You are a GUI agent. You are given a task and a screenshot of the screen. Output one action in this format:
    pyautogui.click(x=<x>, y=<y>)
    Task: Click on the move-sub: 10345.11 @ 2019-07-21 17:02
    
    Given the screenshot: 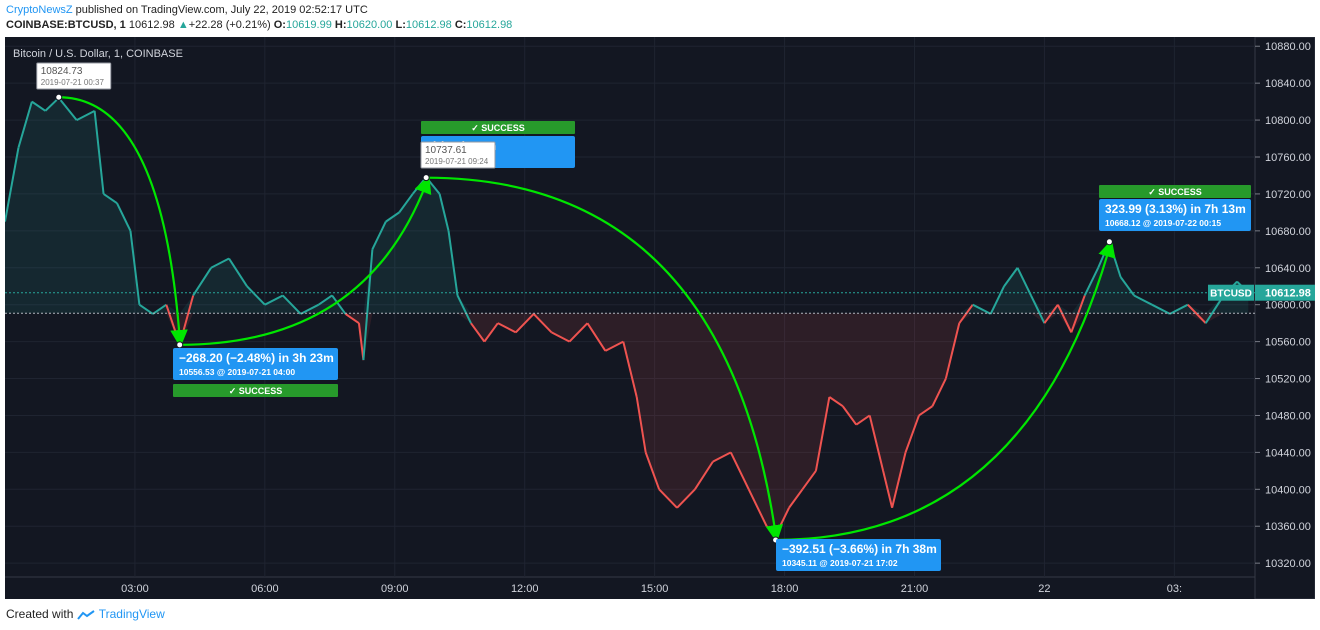 What is the action you would take?
    pyautogui.click(x=840, y=563)
    